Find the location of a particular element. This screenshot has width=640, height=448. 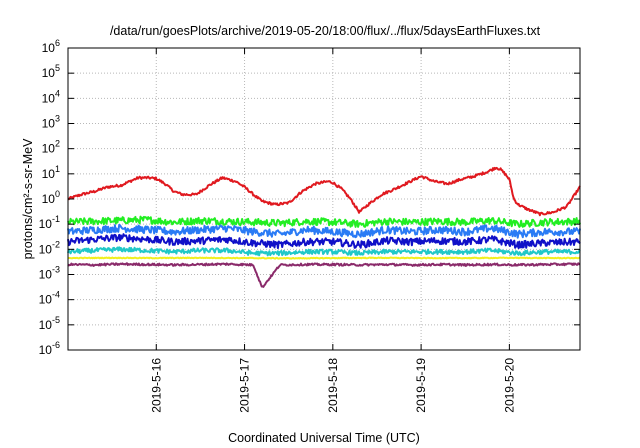

x-tick-label: 2019-5-17 is located at coordinates (245, 385).